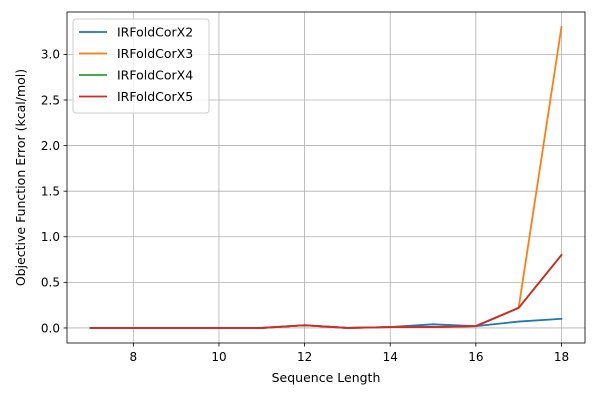 This screenshot has height=400, width=600. Describe the element at coordinates (218, 357) in the screenshot. I see `x-tick-label: 10` at that location.